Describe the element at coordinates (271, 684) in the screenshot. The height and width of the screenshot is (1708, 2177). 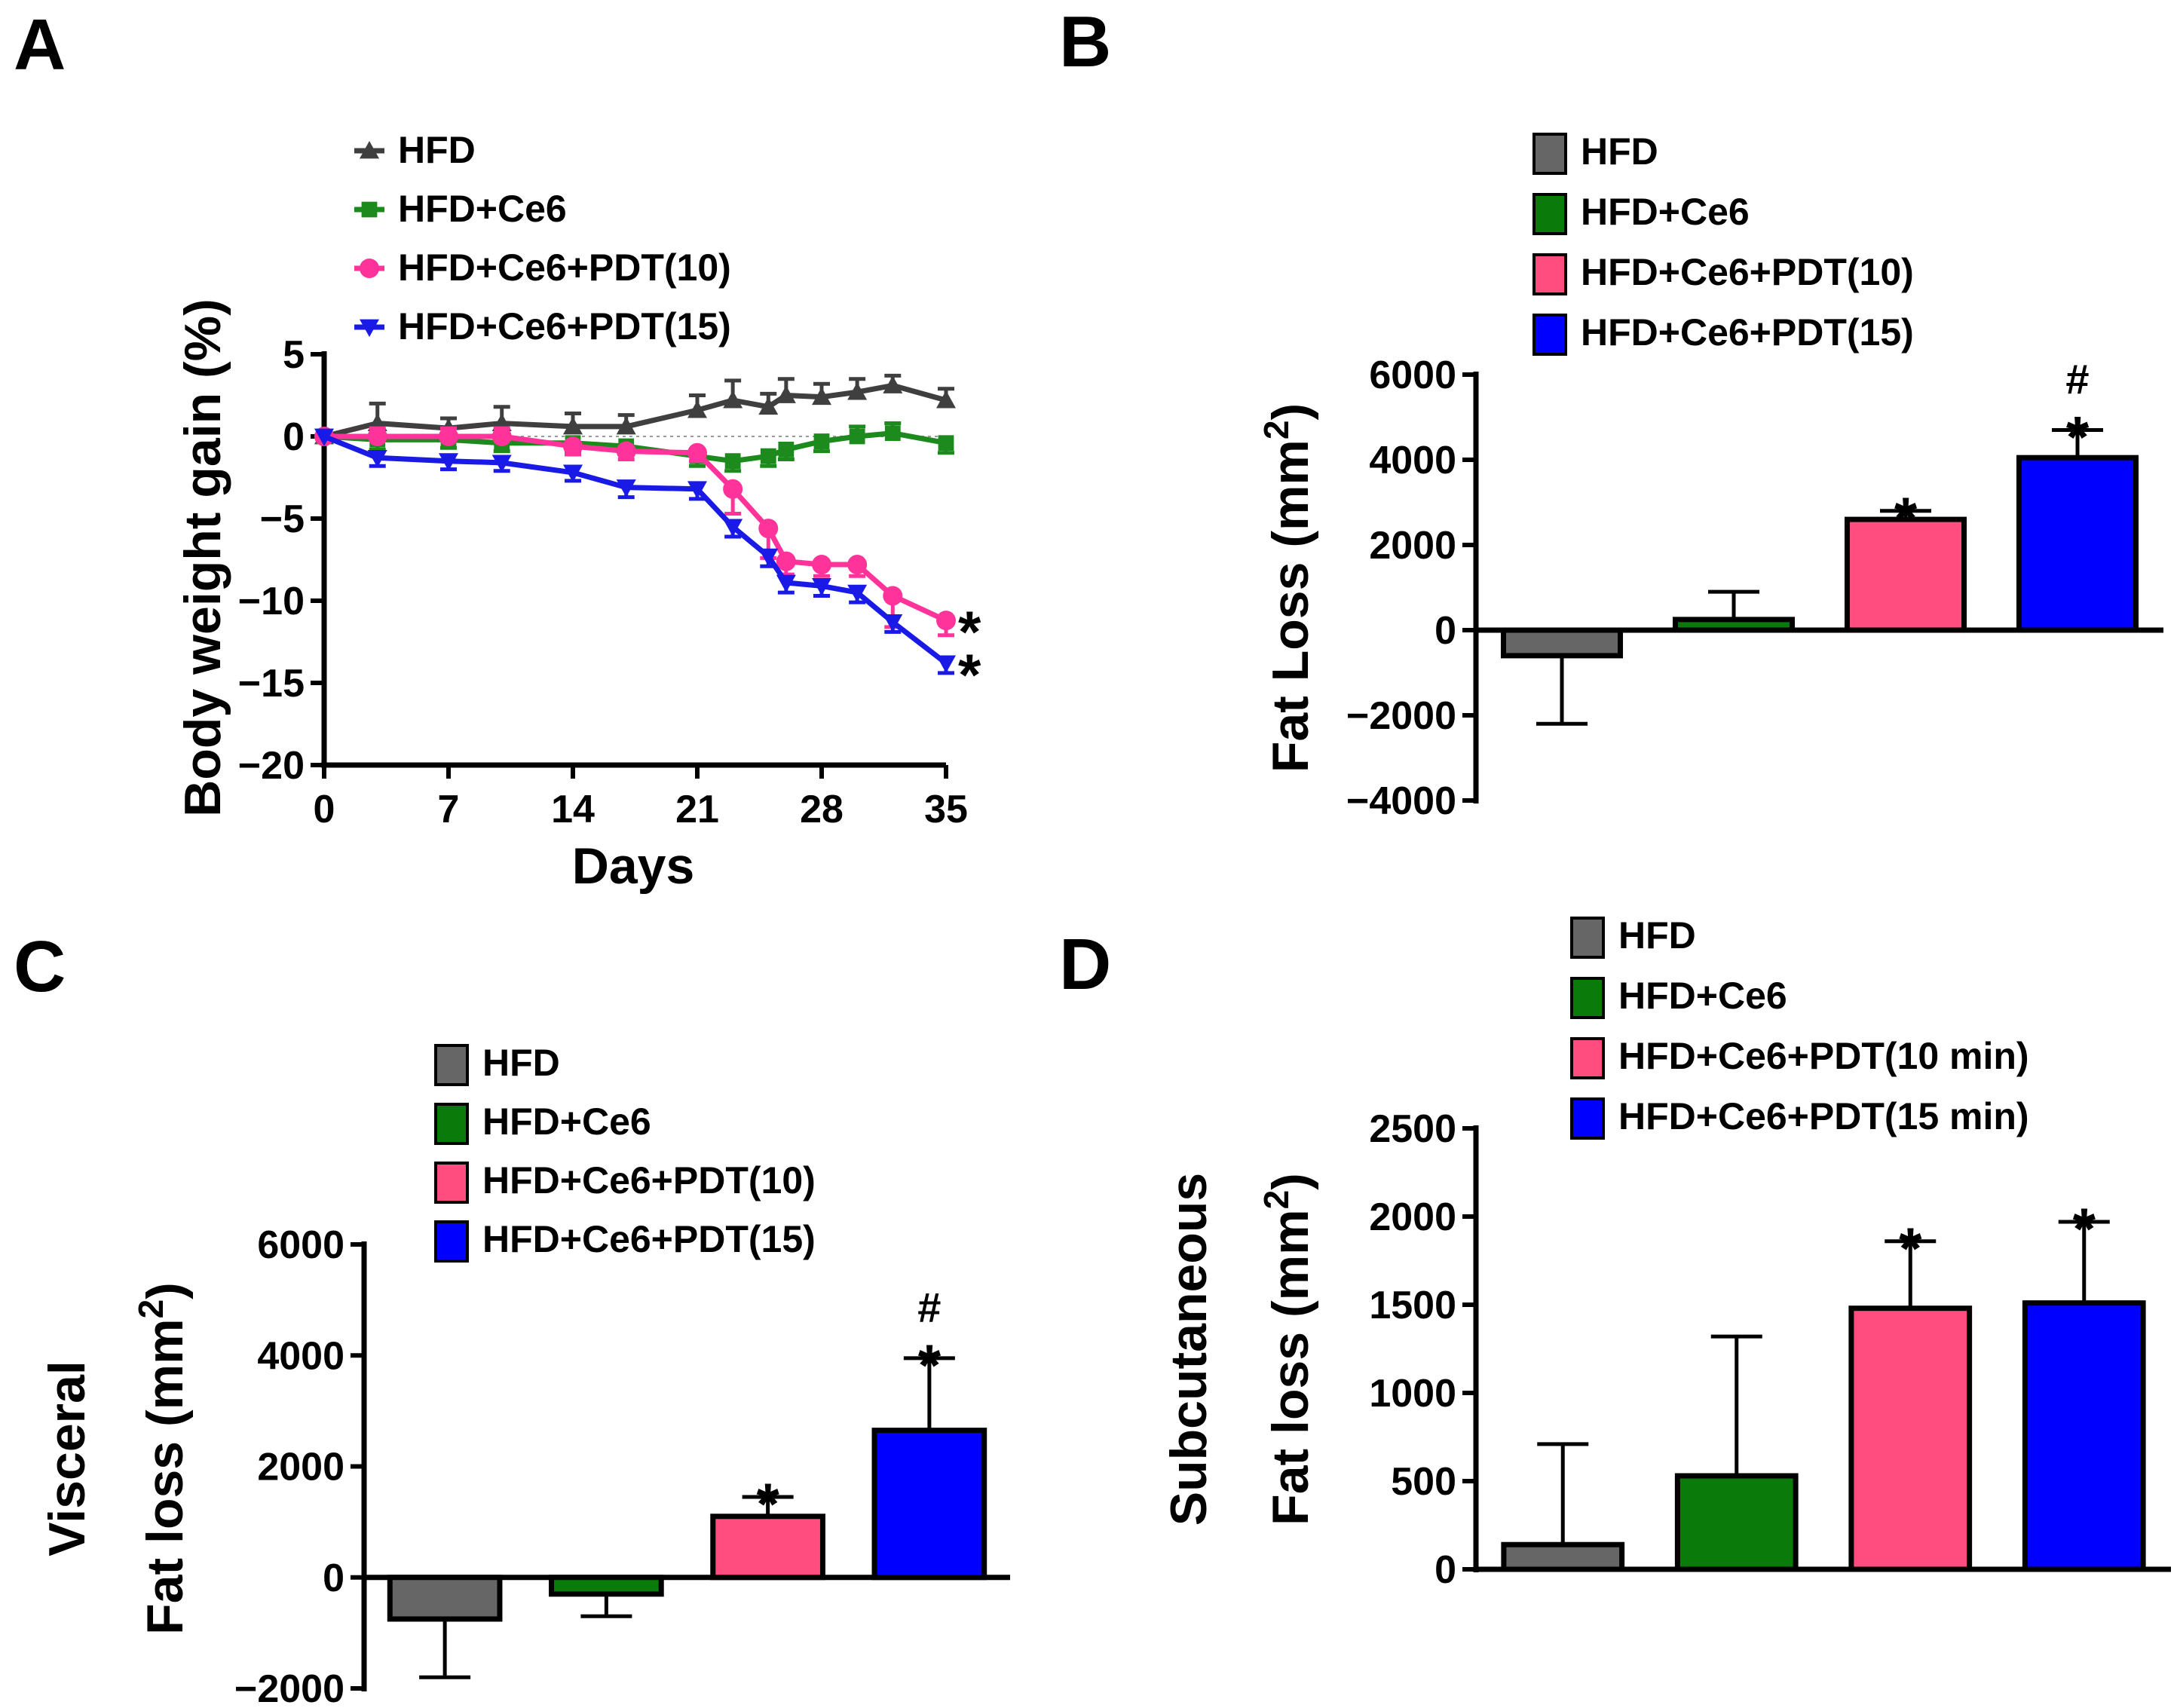
I see `y-tick-label: −15` at that location.